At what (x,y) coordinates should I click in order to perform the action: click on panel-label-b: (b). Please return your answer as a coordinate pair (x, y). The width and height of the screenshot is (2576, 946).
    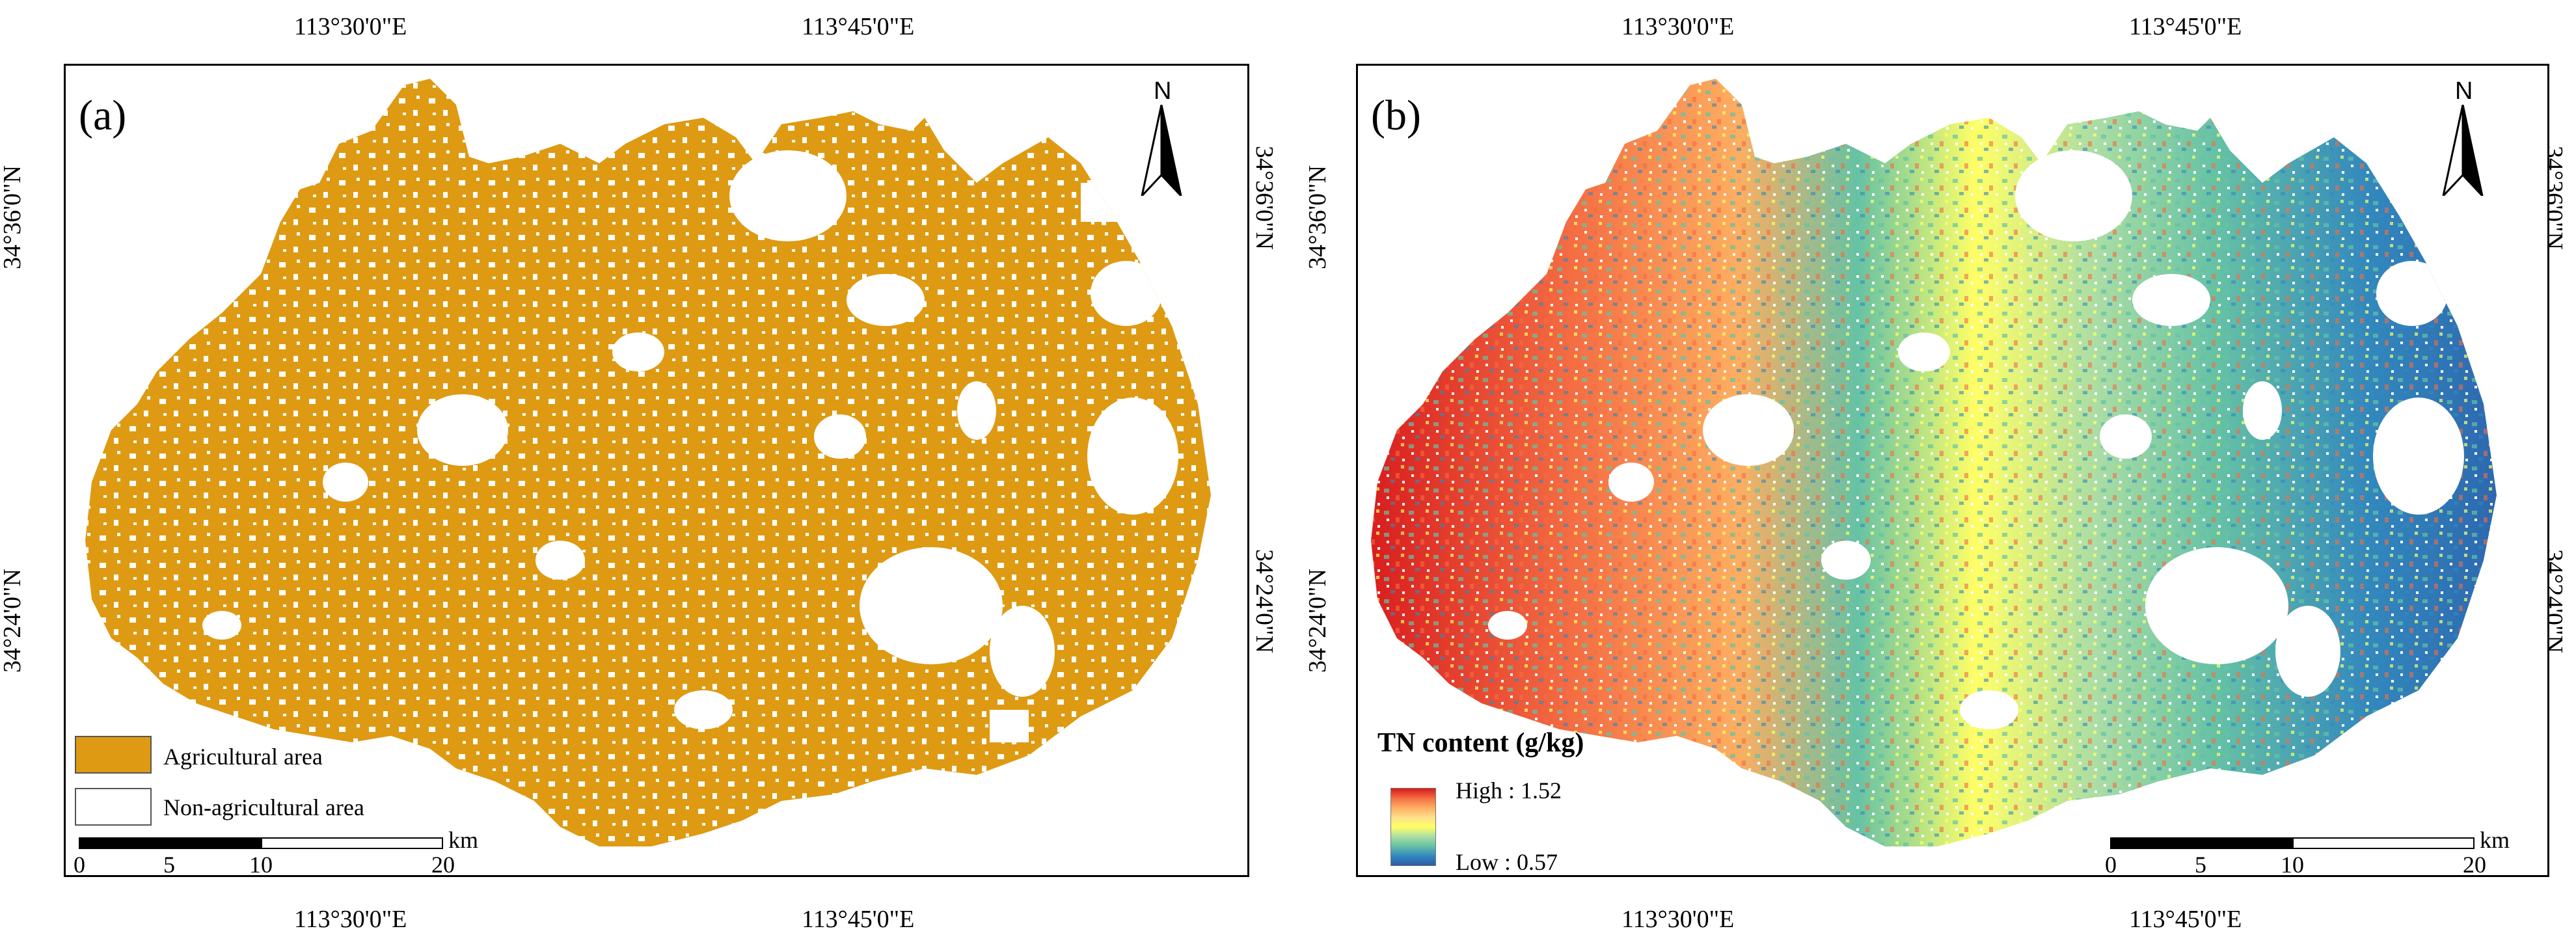
    Looking at the image, I should click on (1396, 116).